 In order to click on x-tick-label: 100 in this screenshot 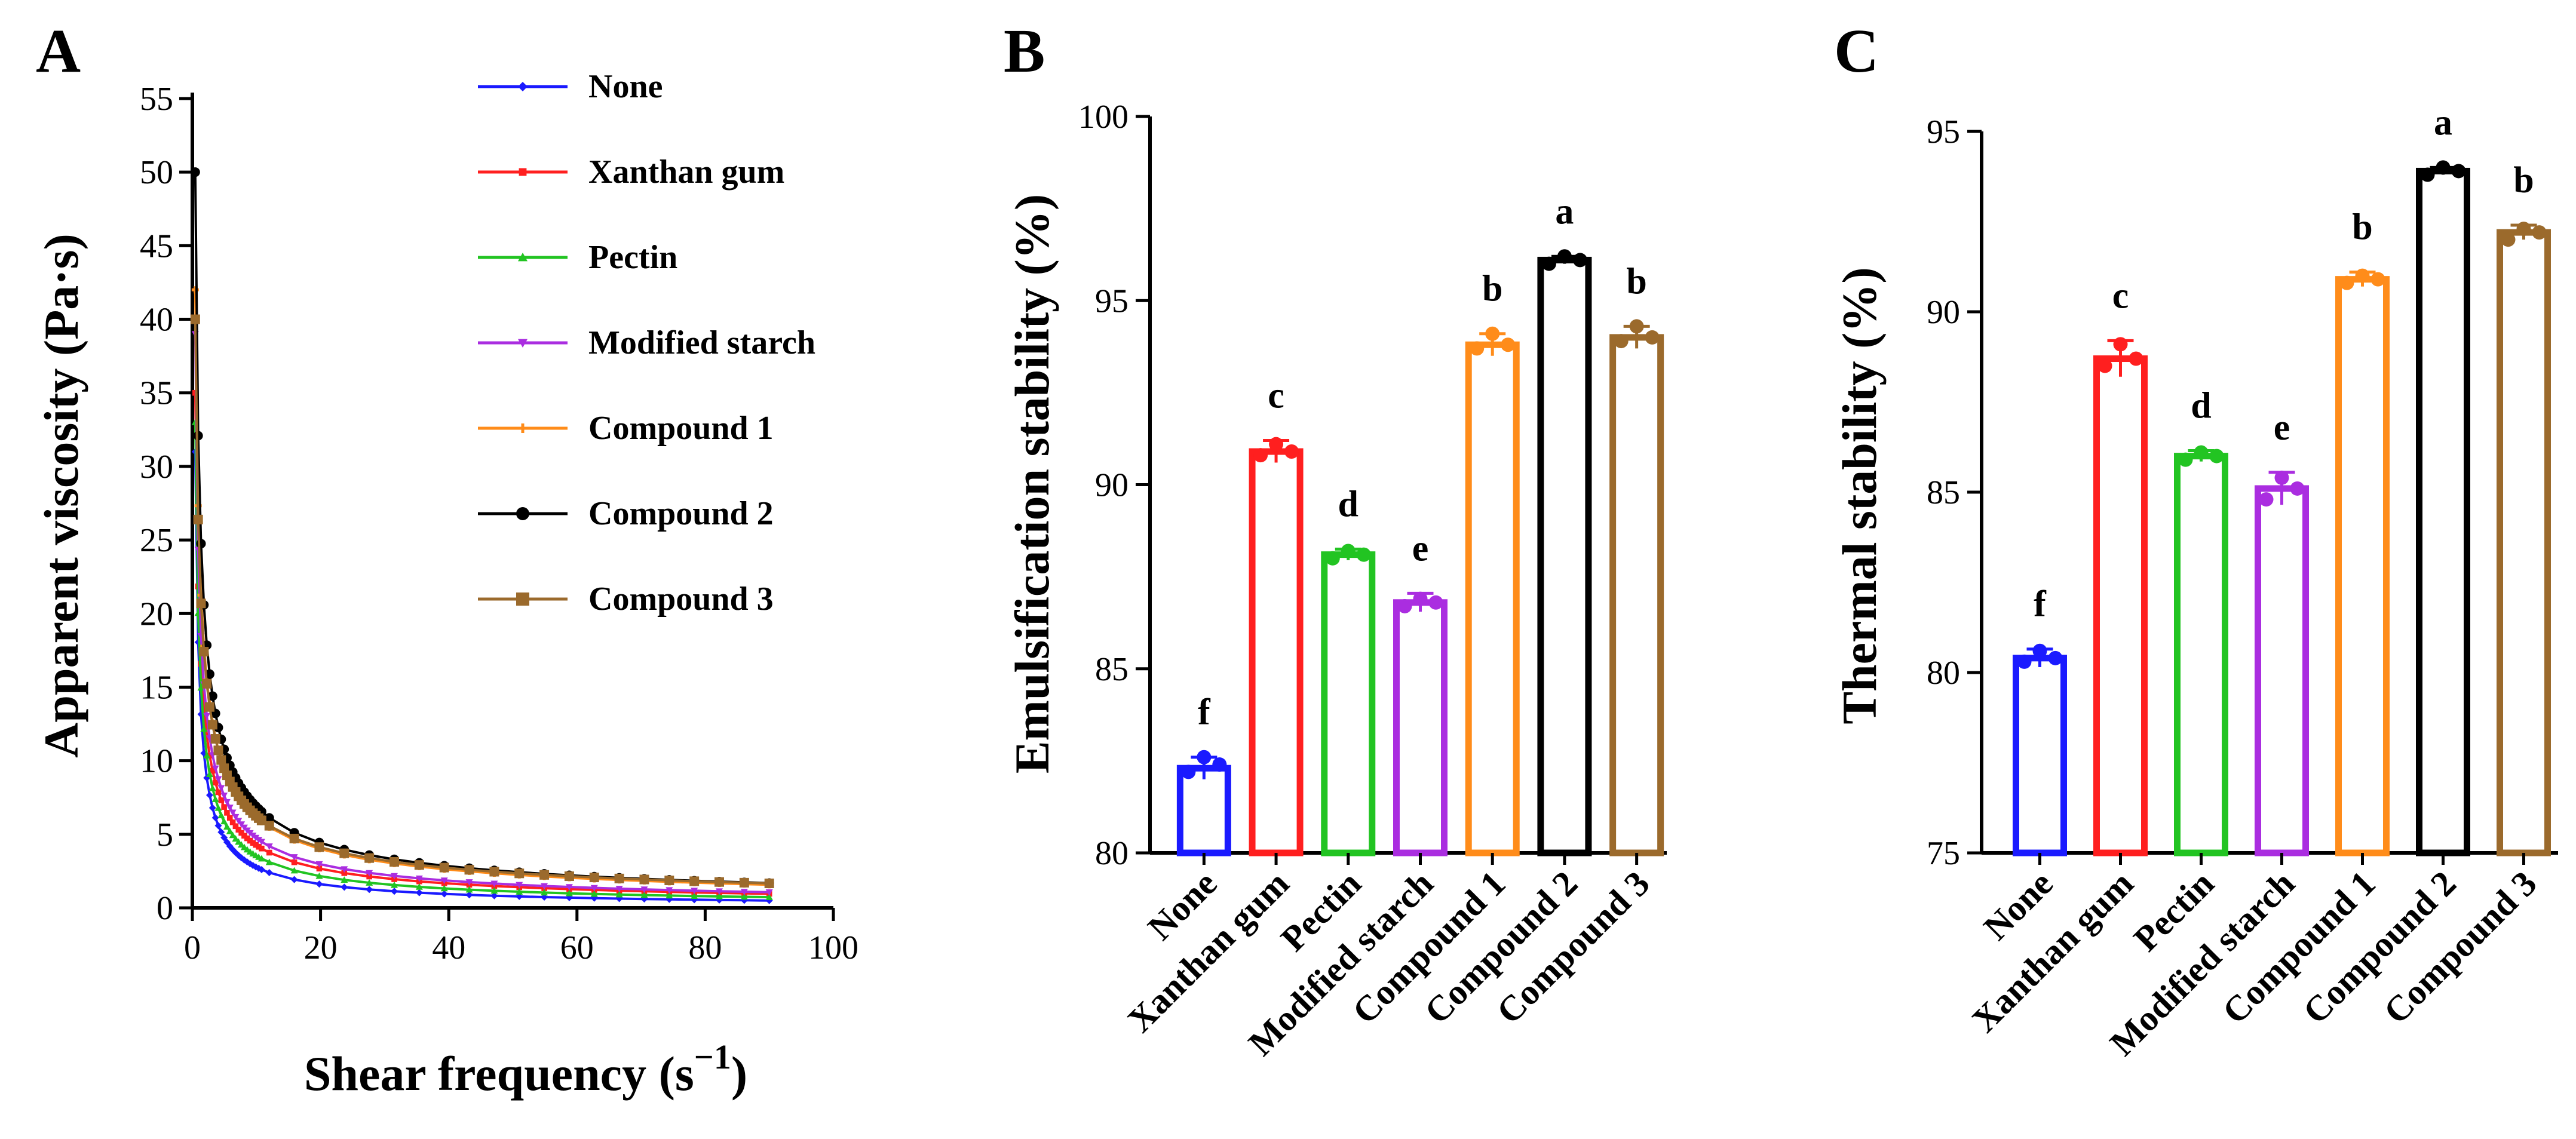, I will do `click(833, 947)`.